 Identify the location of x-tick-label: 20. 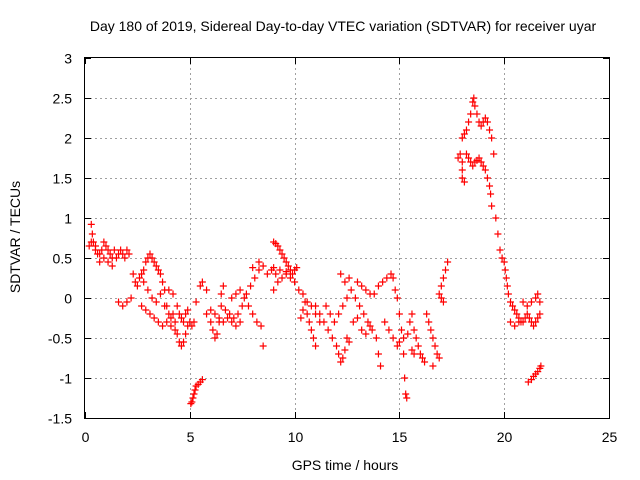
(505, 437).